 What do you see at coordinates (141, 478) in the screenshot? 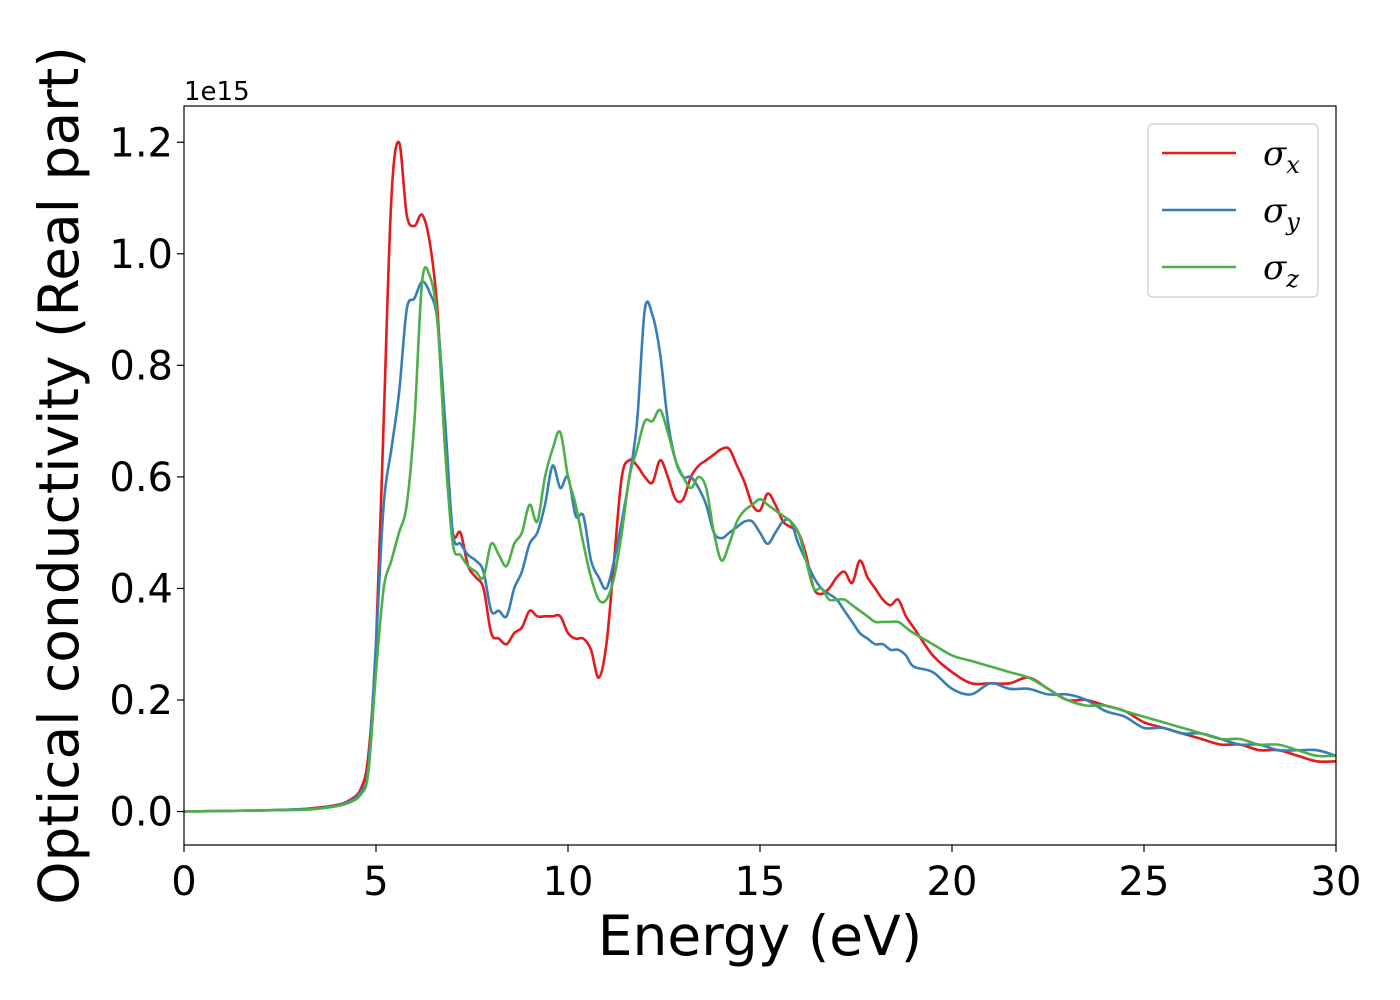
I see `y-tick-label: 0.6` at bounding box center [141, 478].